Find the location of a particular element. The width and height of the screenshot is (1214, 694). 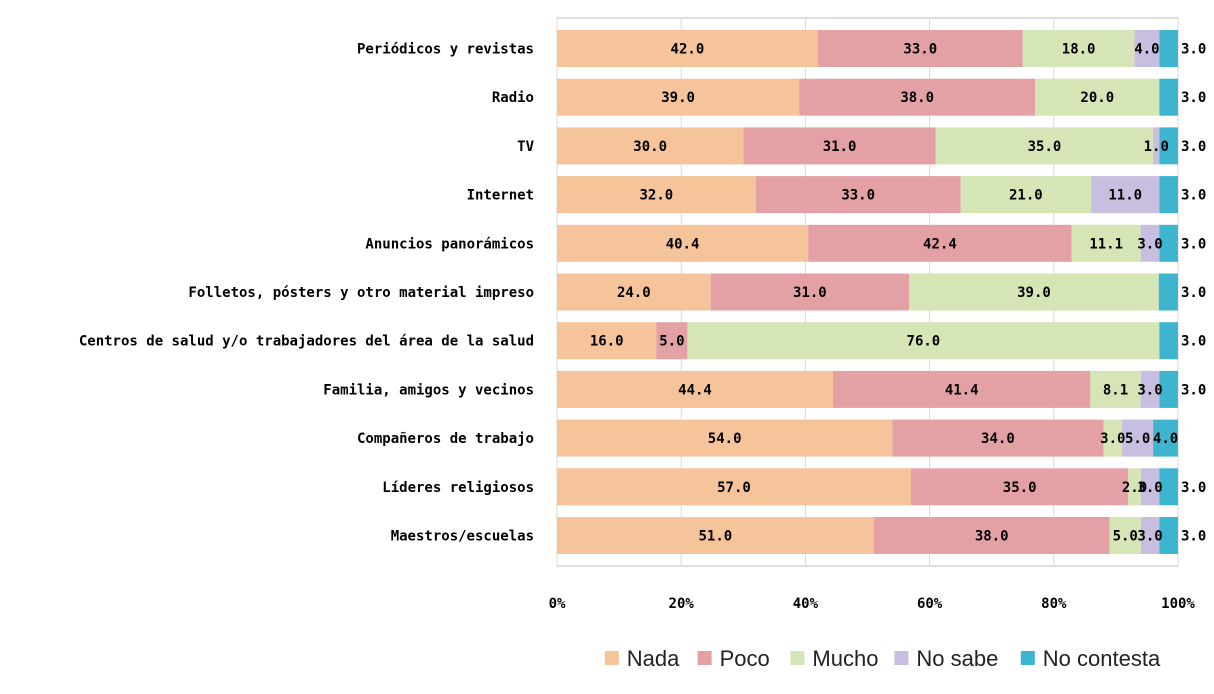

legend-label: Poco is located at coordinates (745, 658).